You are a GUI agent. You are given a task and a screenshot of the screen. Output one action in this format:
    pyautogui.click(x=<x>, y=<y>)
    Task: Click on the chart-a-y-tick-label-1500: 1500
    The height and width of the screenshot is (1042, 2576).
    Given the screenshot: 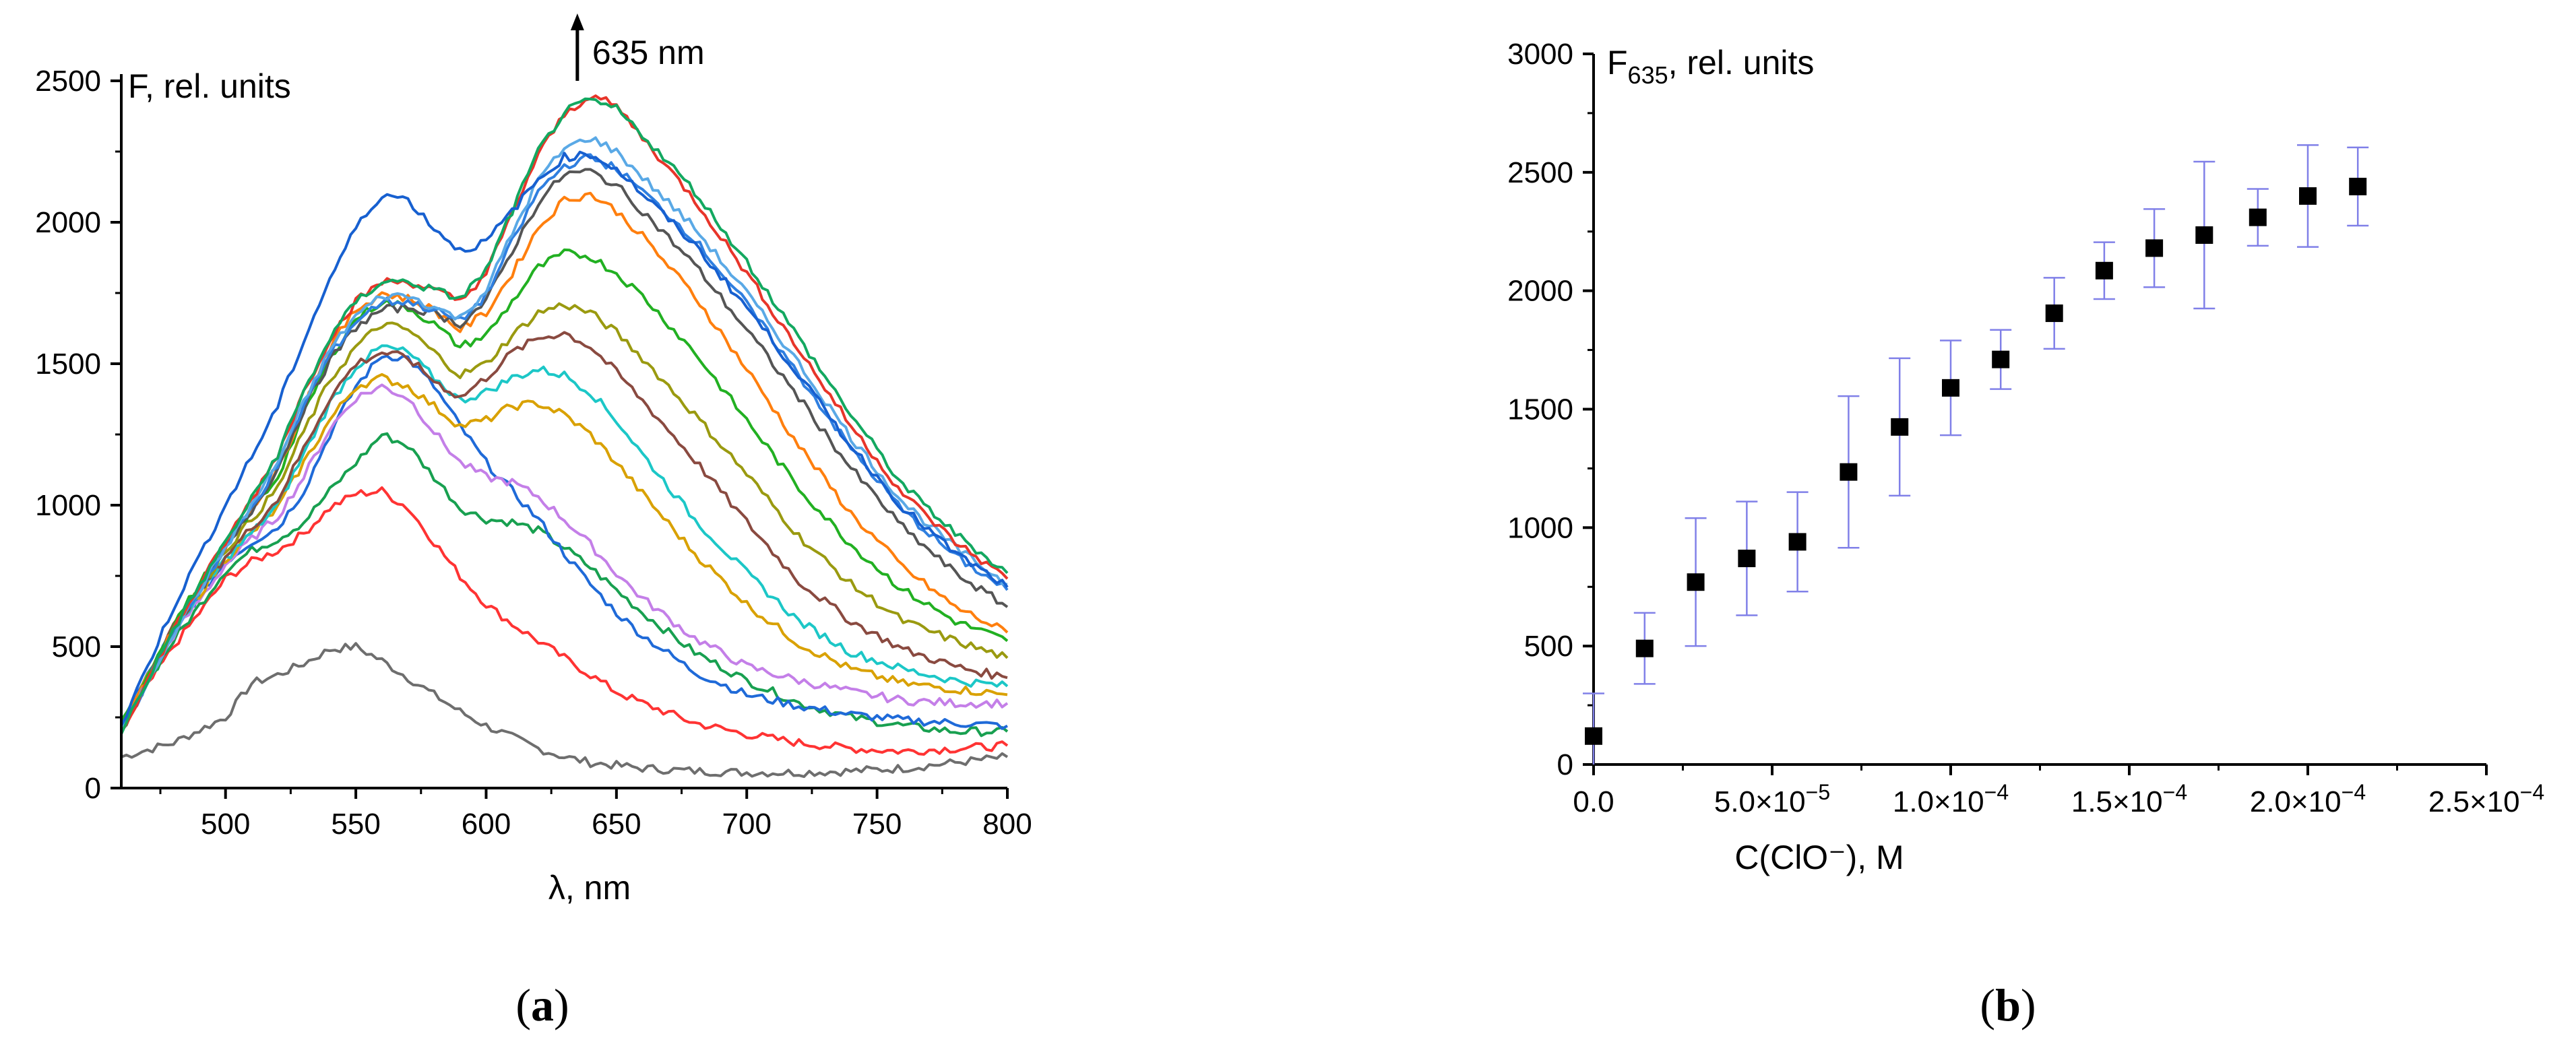 What is the action you would take?
    pyautogui.click(x=68, y=364)
    